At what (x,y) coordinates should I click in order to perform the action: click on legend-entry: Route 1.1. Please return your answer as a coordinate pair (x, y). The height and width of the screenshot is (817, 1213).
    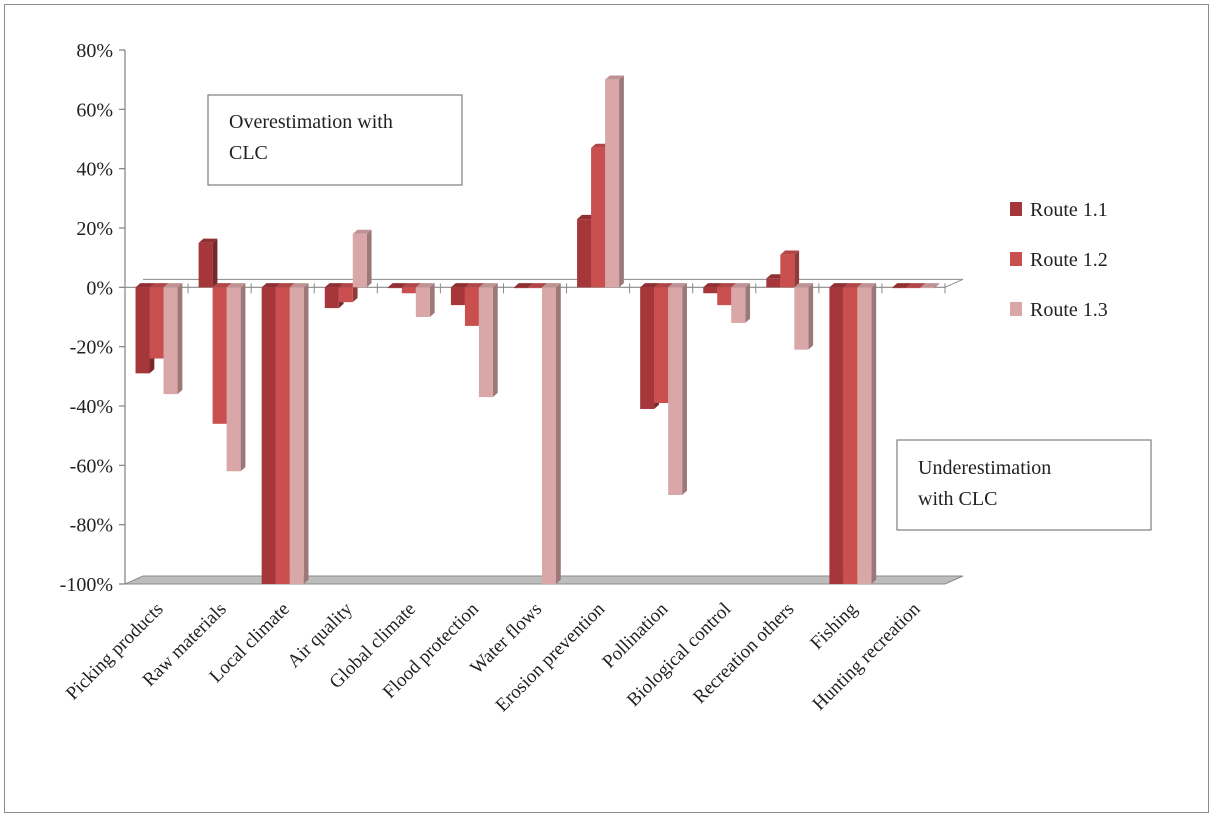
    Looking at the image, I should click on (1059, 210).